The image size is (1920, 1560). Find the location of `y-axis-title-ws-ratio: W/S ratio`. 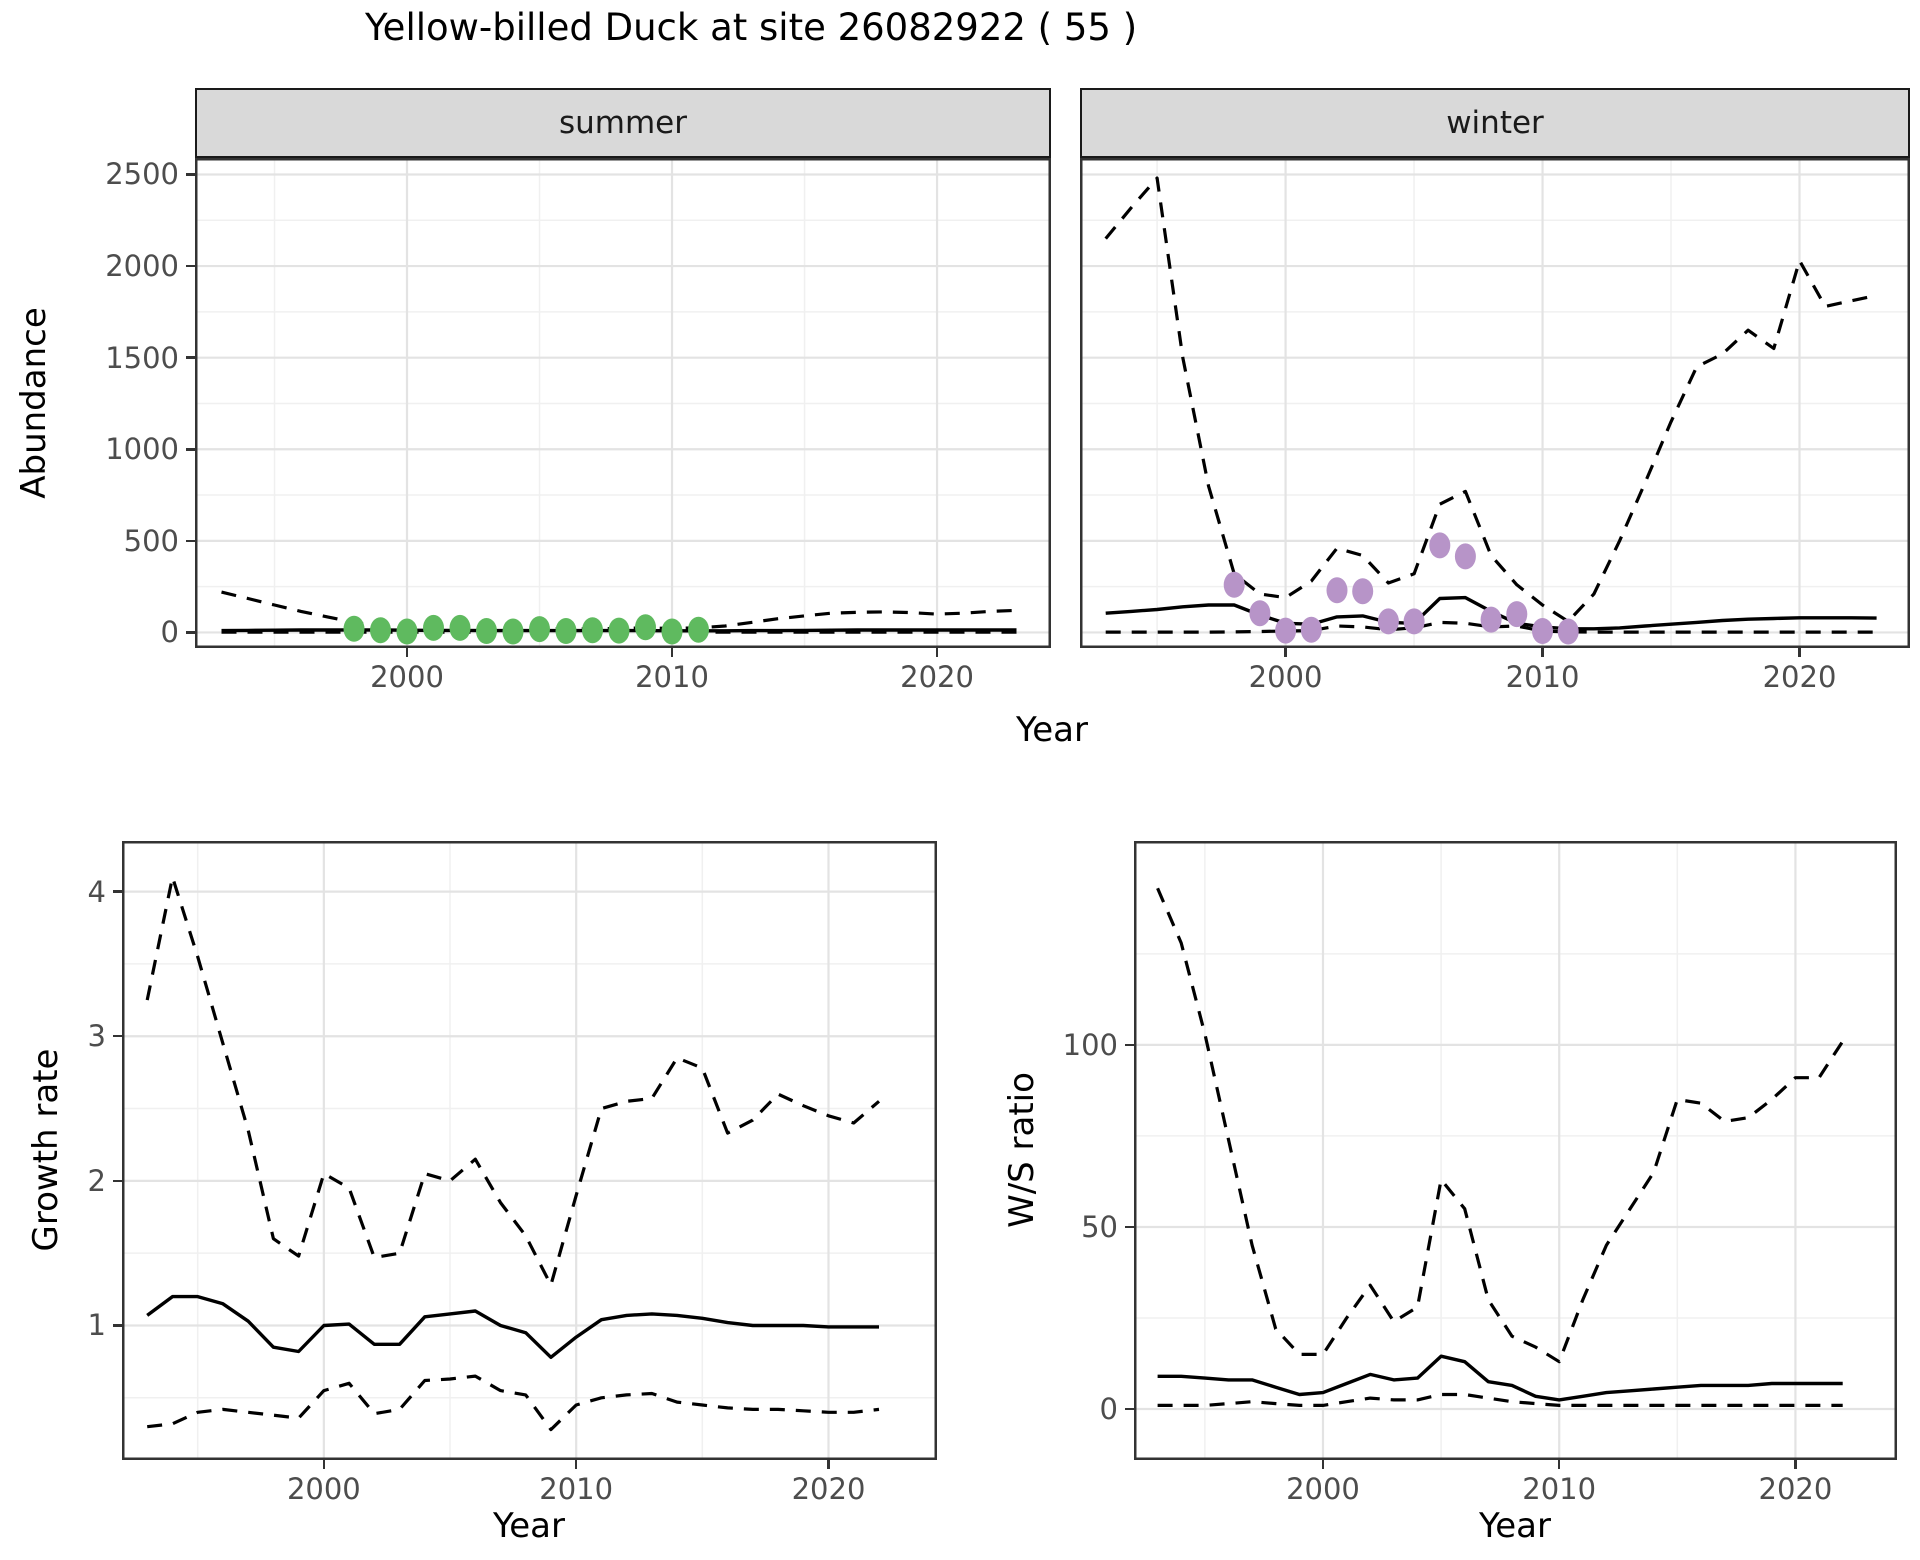

y-axis-title-ws-ratio: W/S ratio is located at coordinates (1022, 1150).